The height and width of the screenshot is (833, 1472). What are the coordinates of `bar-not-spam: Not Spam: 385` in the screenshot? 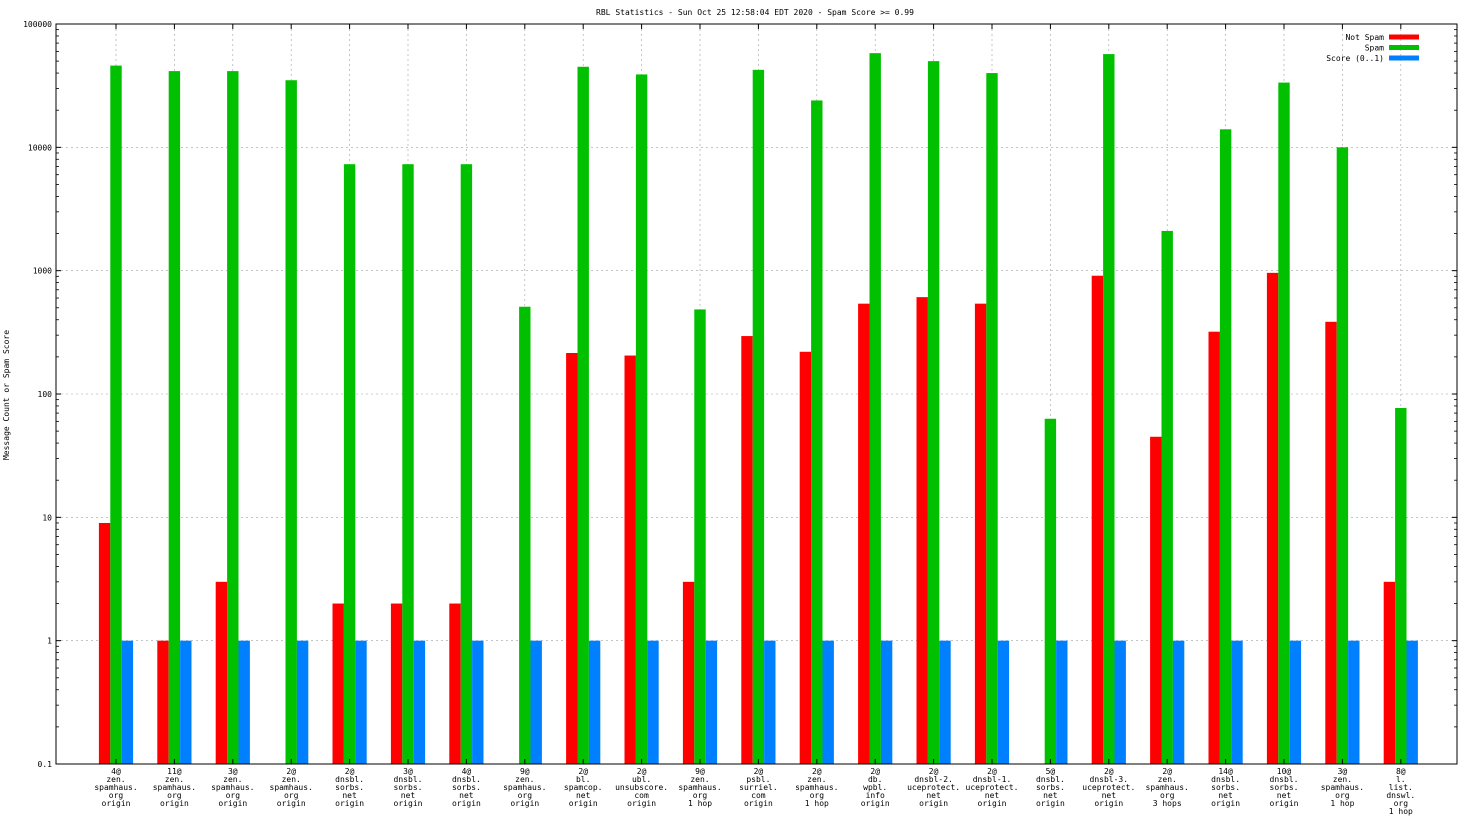 It's located at (1331, 542).